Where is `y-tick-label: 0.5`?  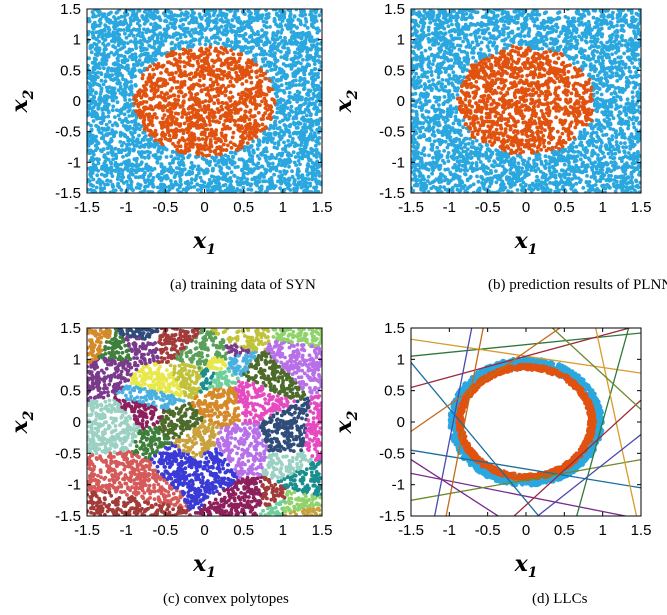
y-tick-label: 0.5 is located at coordinates (70, 70).